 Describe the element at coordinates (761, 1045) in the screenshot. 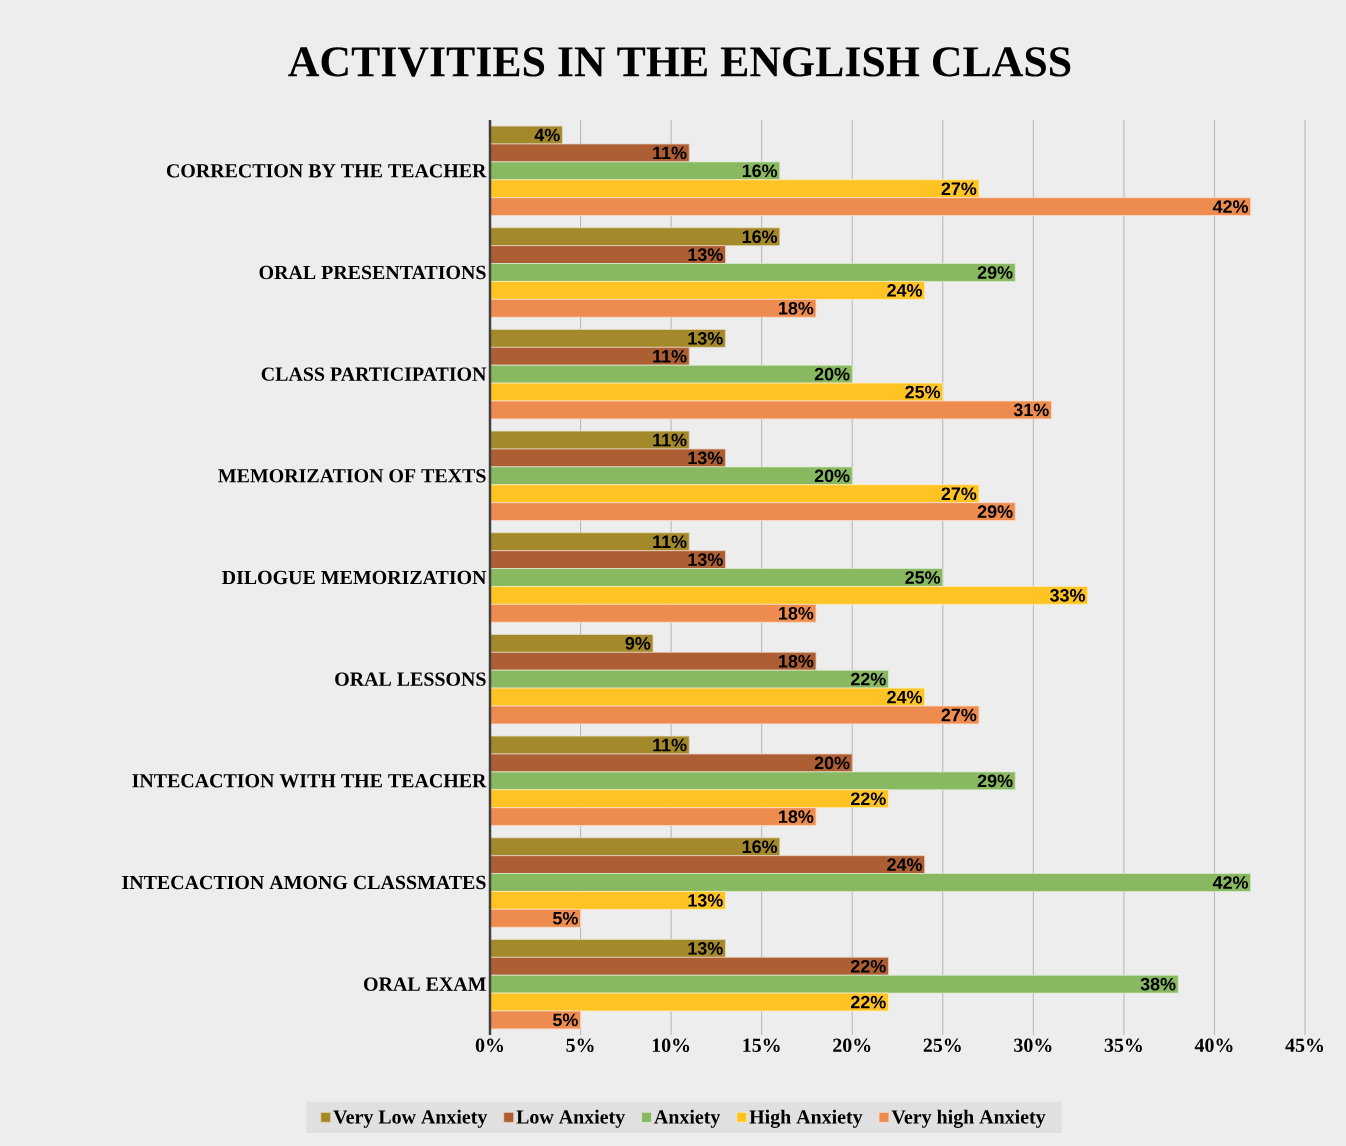

I see `x-tick-label: 15%` at that location.